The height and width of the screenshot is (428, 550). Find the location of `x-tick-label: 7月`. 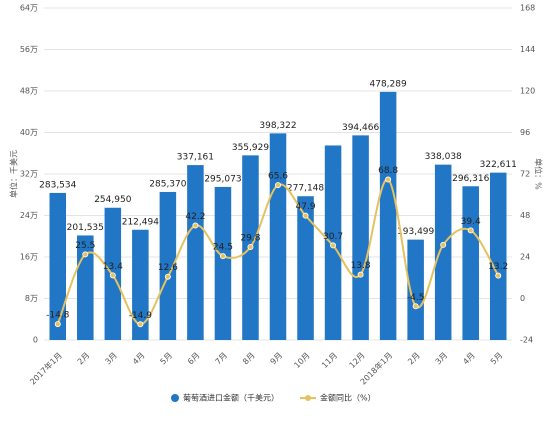

x-tick-label: 7月 is located at coordinates (222, 359).